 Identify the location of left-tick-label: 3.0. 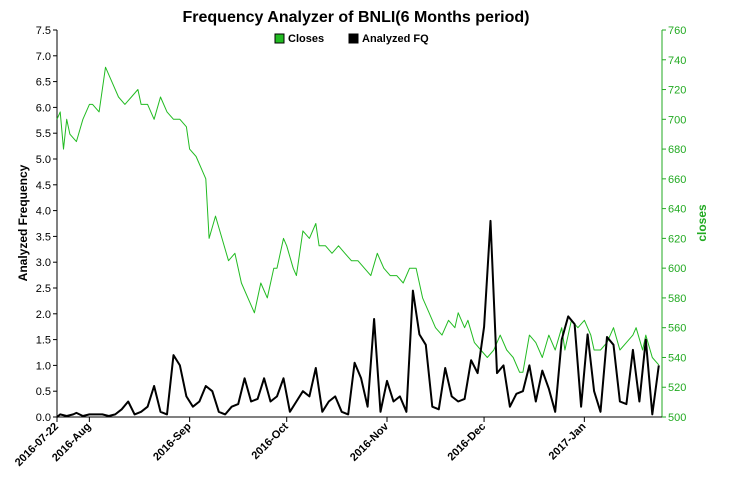
(43, 263).